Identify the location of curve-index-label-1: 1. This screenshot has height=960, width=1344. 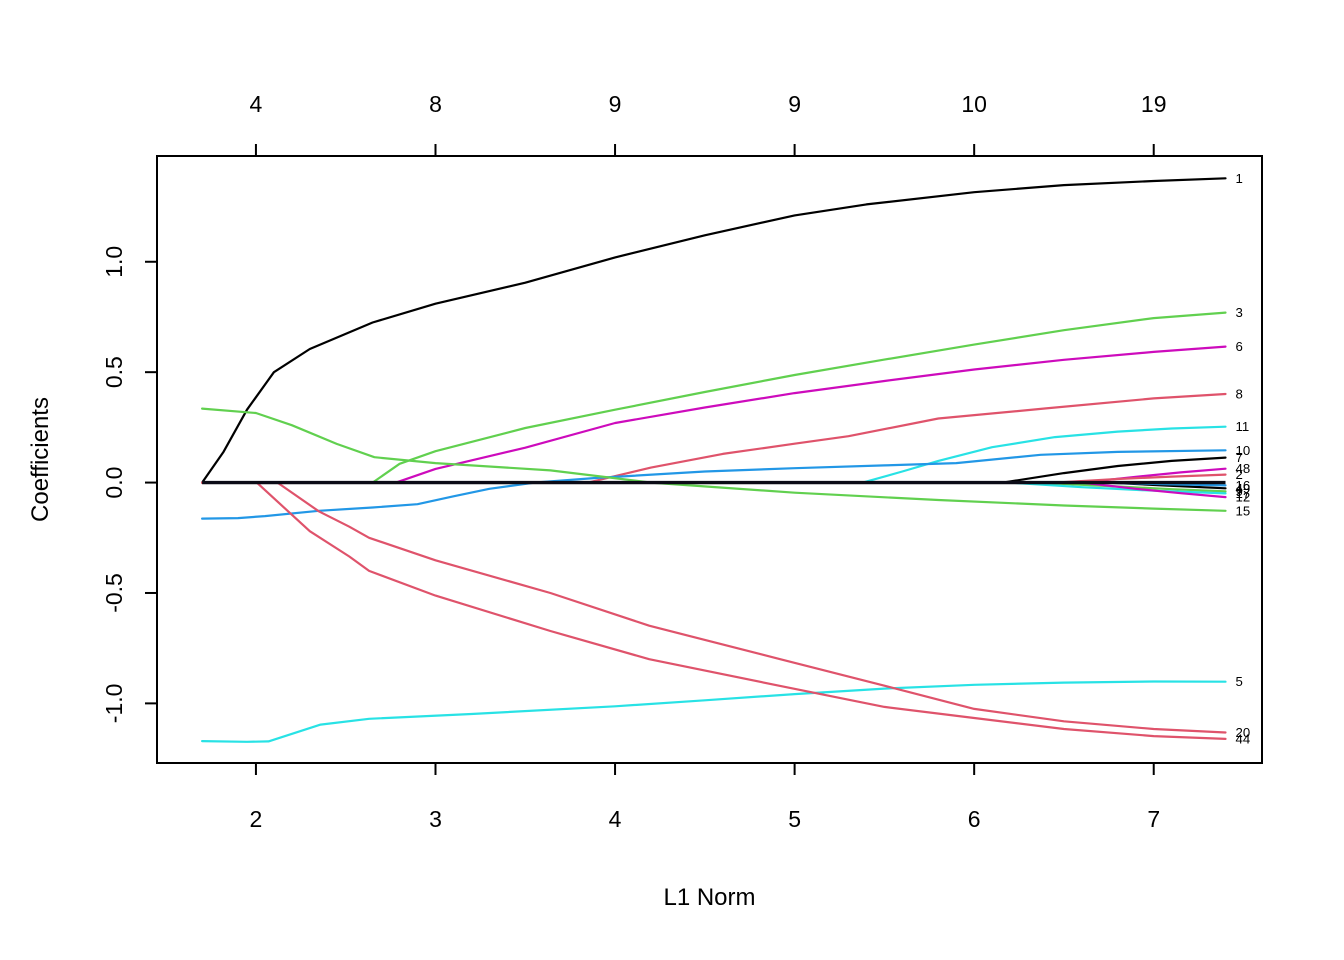
(1239, 178).